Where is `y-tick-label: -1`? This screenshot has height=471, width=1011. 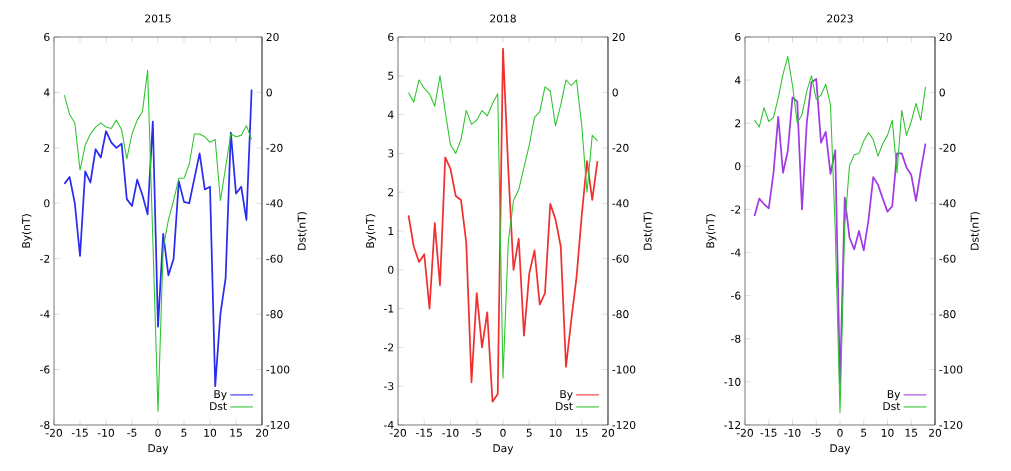
y-tick-label: -1 is located at coordinates (389, 308).